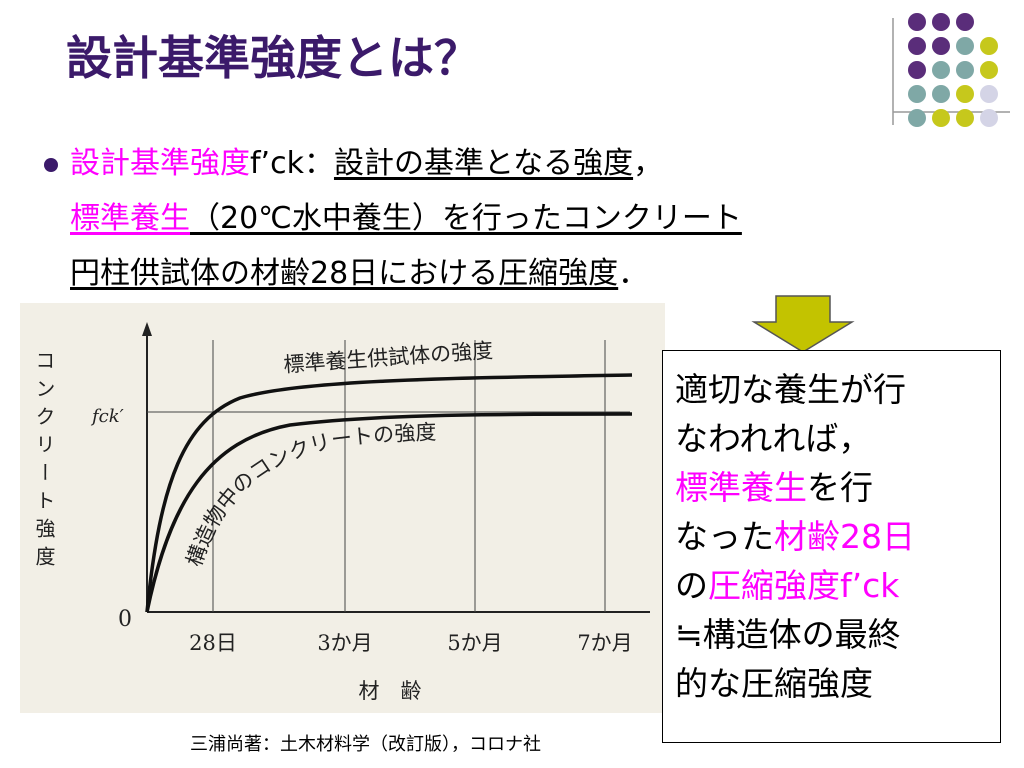 This screenshot has width=1024, height=768. What do you see at coordinates (160, 163) in the screenshot?
I see `highlight: 設計基準強度` at bounding box center [160, 163].